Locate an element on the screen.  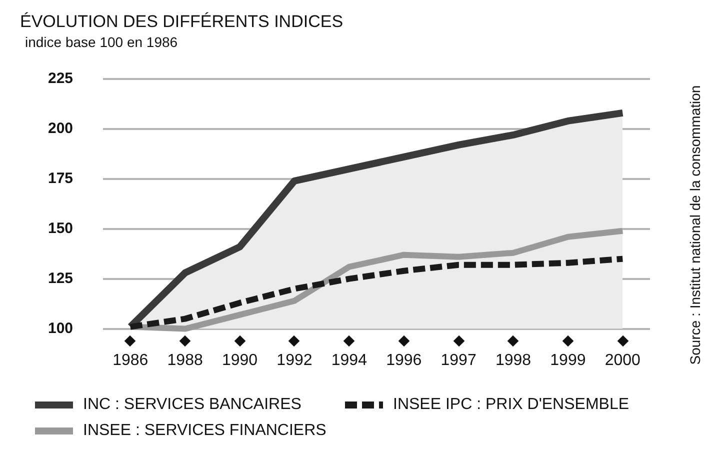
y-tick-label: 175 is located at coordinates (61, 179).